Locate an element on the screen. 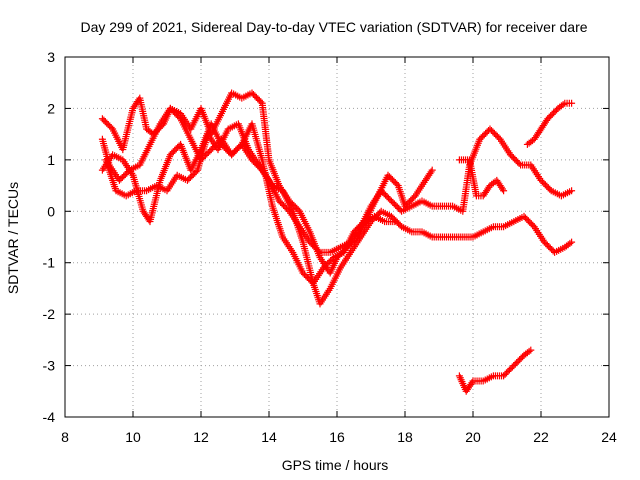 The width and height of the screenshot is (640, 480). y-tick-label: -2 is located at coordinates (49, 314).